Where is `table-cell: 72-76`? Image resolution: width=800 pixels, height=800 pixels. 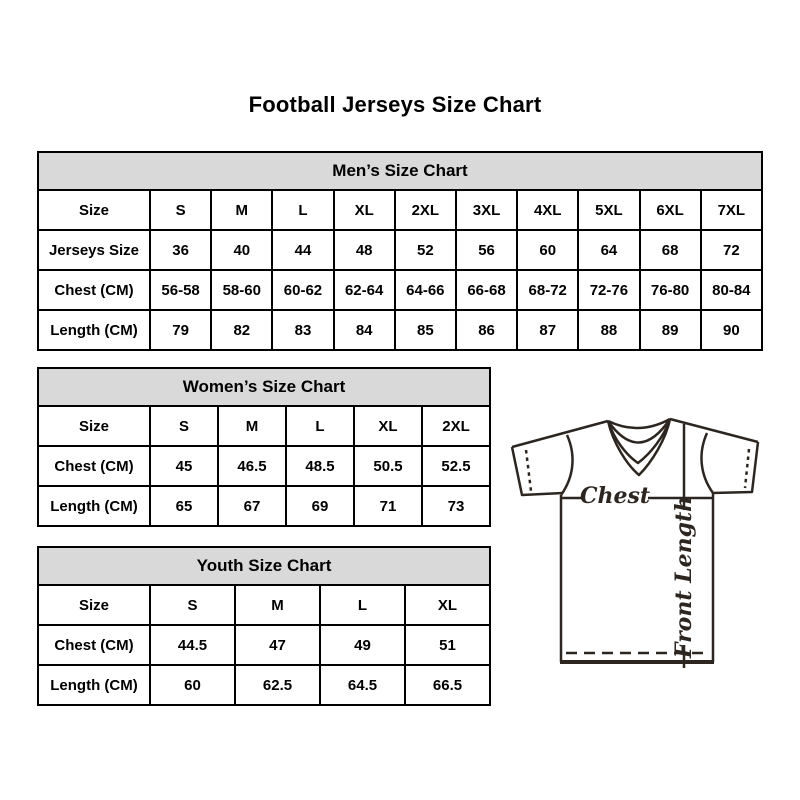
table-cell: 72-76 is located at coordinates (609, 290).